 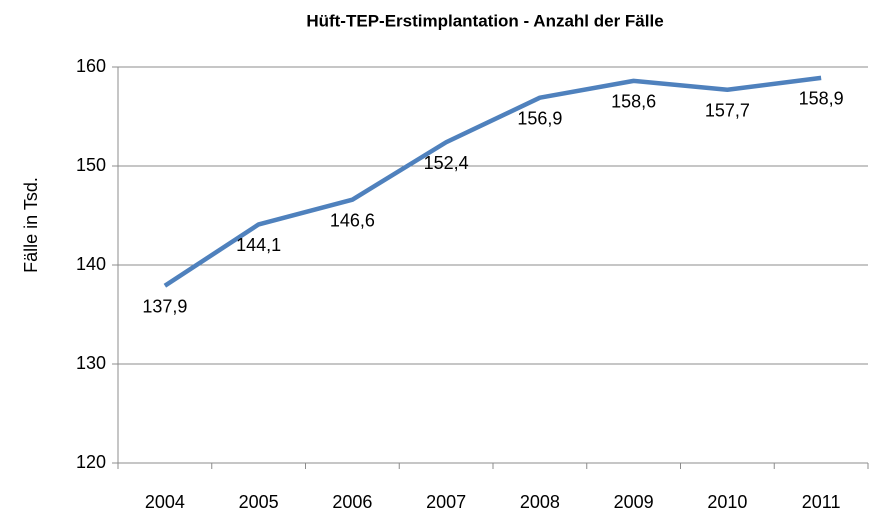 I want to click on y-tick-label: 120, so click(x=91, y=462).